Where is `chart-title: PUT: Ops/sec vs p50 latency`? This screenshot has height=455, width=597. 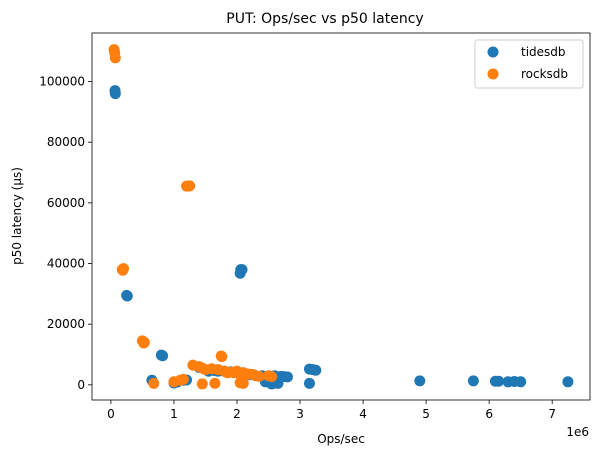 chart-title: PUT: Ops/sec vs p50 latency is located at coordinates (324, 19).